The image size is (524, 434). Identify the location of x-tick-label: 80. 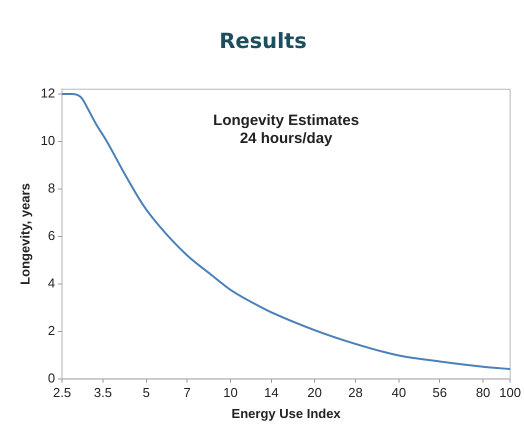
(483, 392).